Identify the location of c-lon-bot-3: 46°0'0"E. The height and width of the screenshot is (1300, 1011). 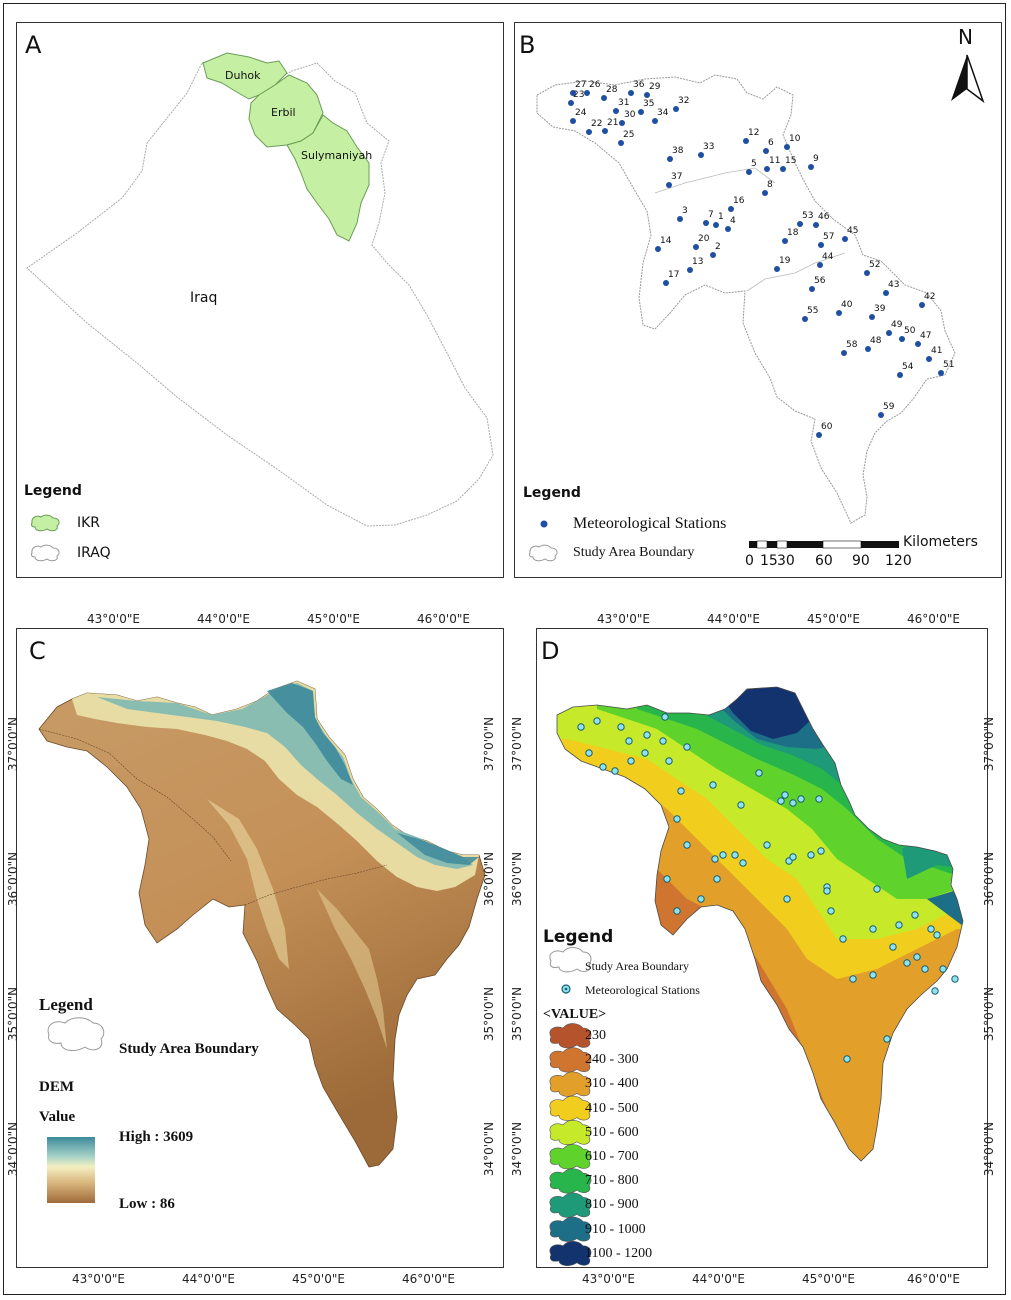
(428, 1279).